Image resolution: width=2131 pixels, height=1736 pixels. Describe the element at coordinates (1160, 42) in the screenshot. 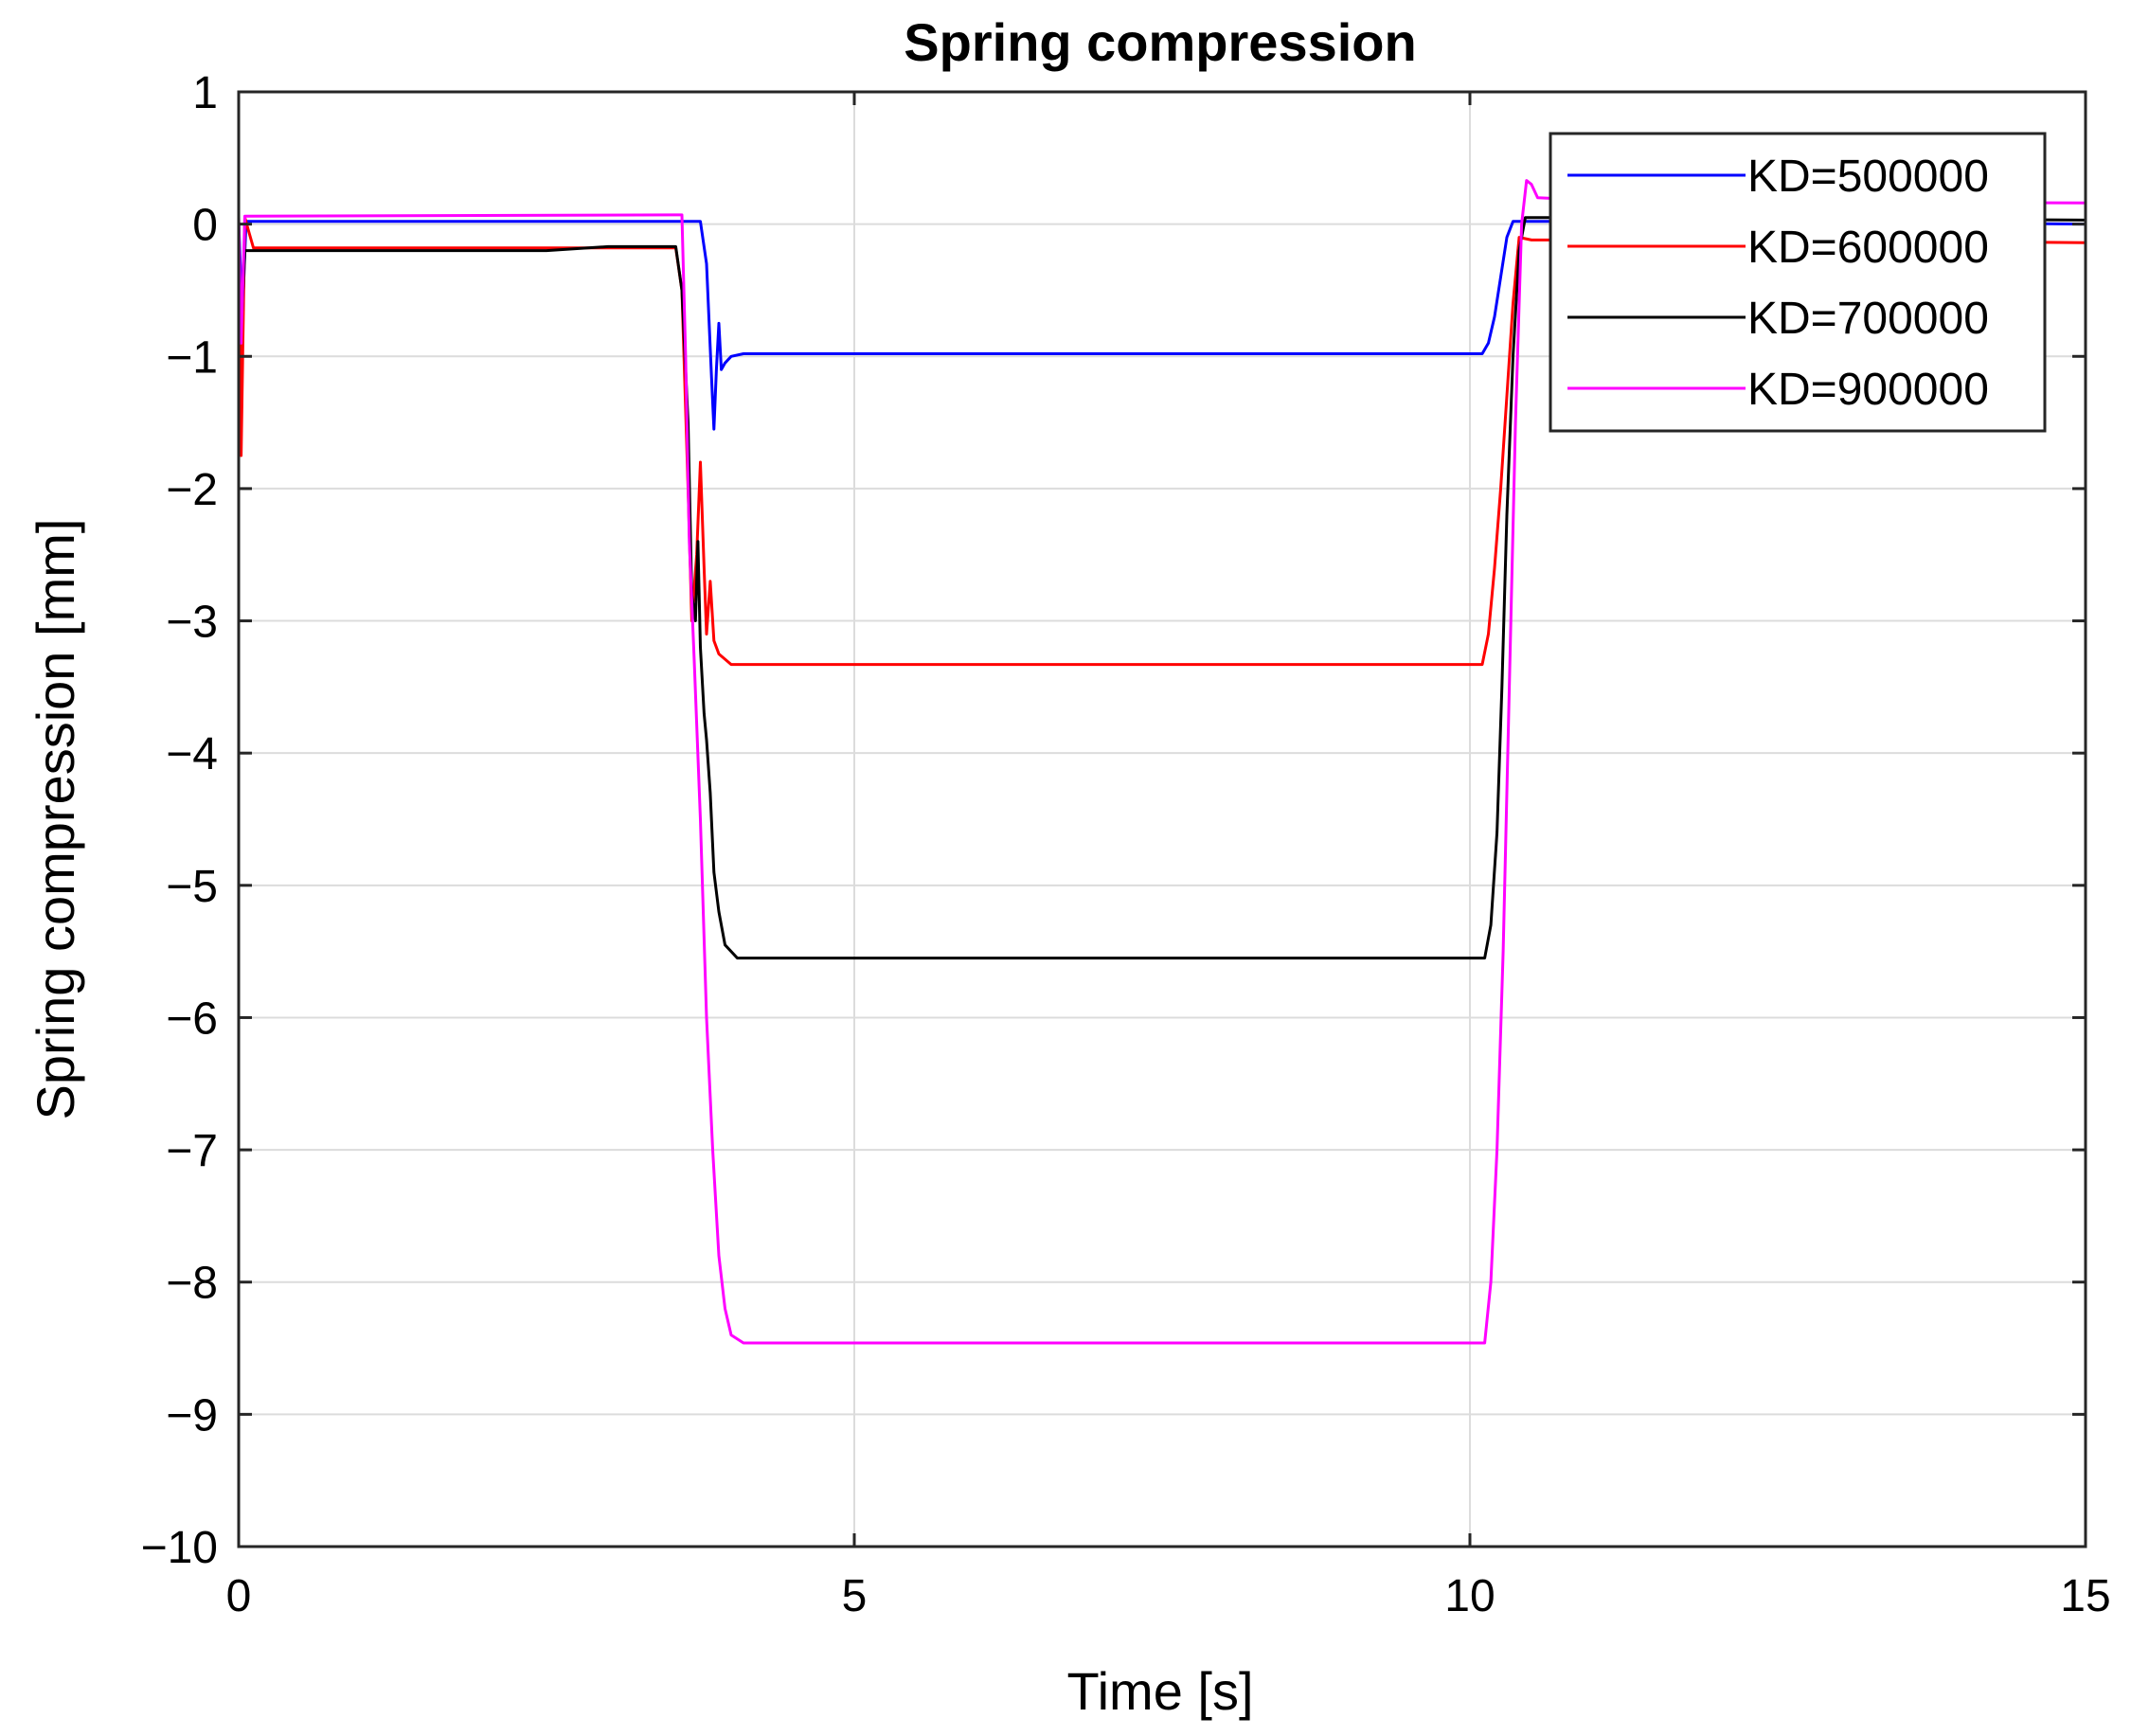

I see `chart-title: Spring compression` at that location.